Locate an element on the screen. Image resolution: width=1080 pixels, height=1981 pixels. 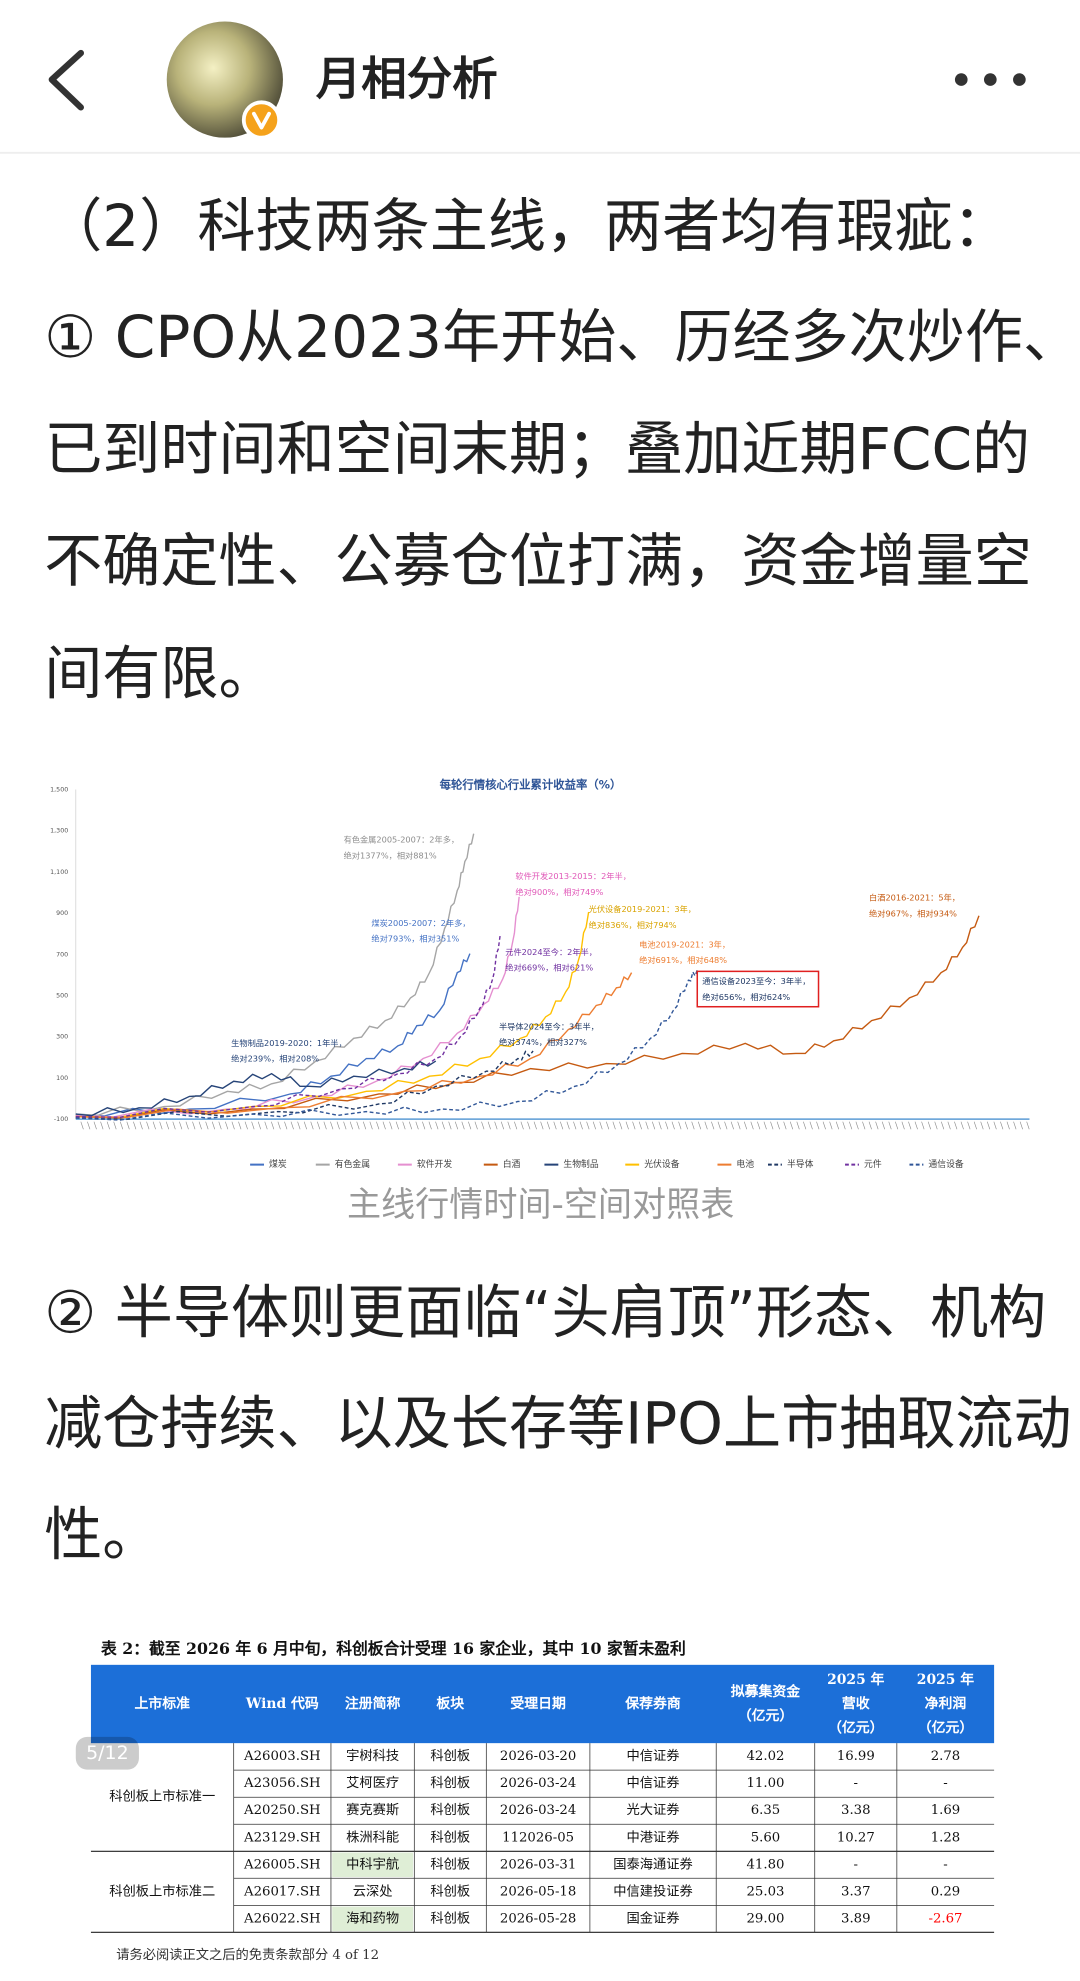
table-header-cell: 拟募集资金 is located at coordinates (766, 1691).